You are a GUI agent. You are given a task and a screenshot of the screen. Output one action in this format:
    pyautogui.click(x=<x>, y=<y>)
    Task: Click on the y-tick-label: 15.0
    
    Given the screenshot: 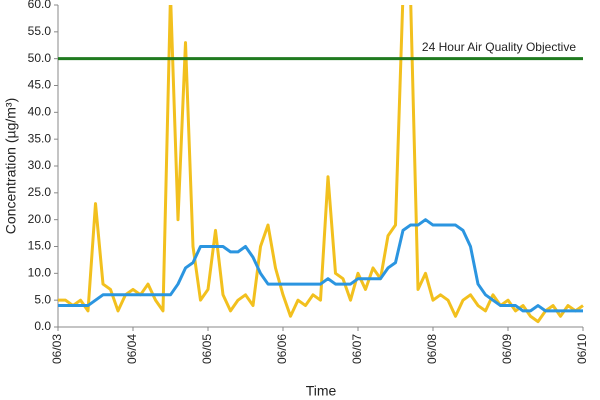 What is the action you would take?
    pyautogui.click(x=40, y=246)
    